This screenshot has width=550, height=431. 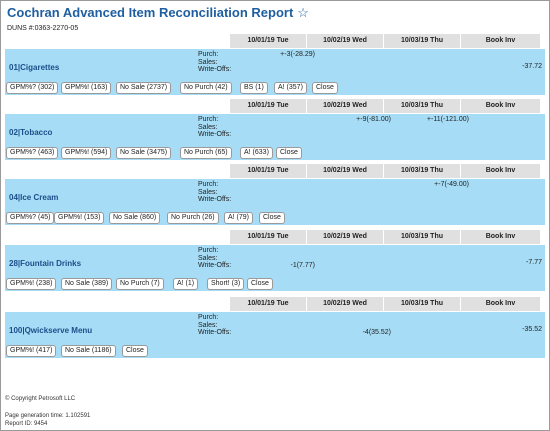 I want to click on filter-gpm-302-button: GPM%? (302), so click(x=32, y=88).